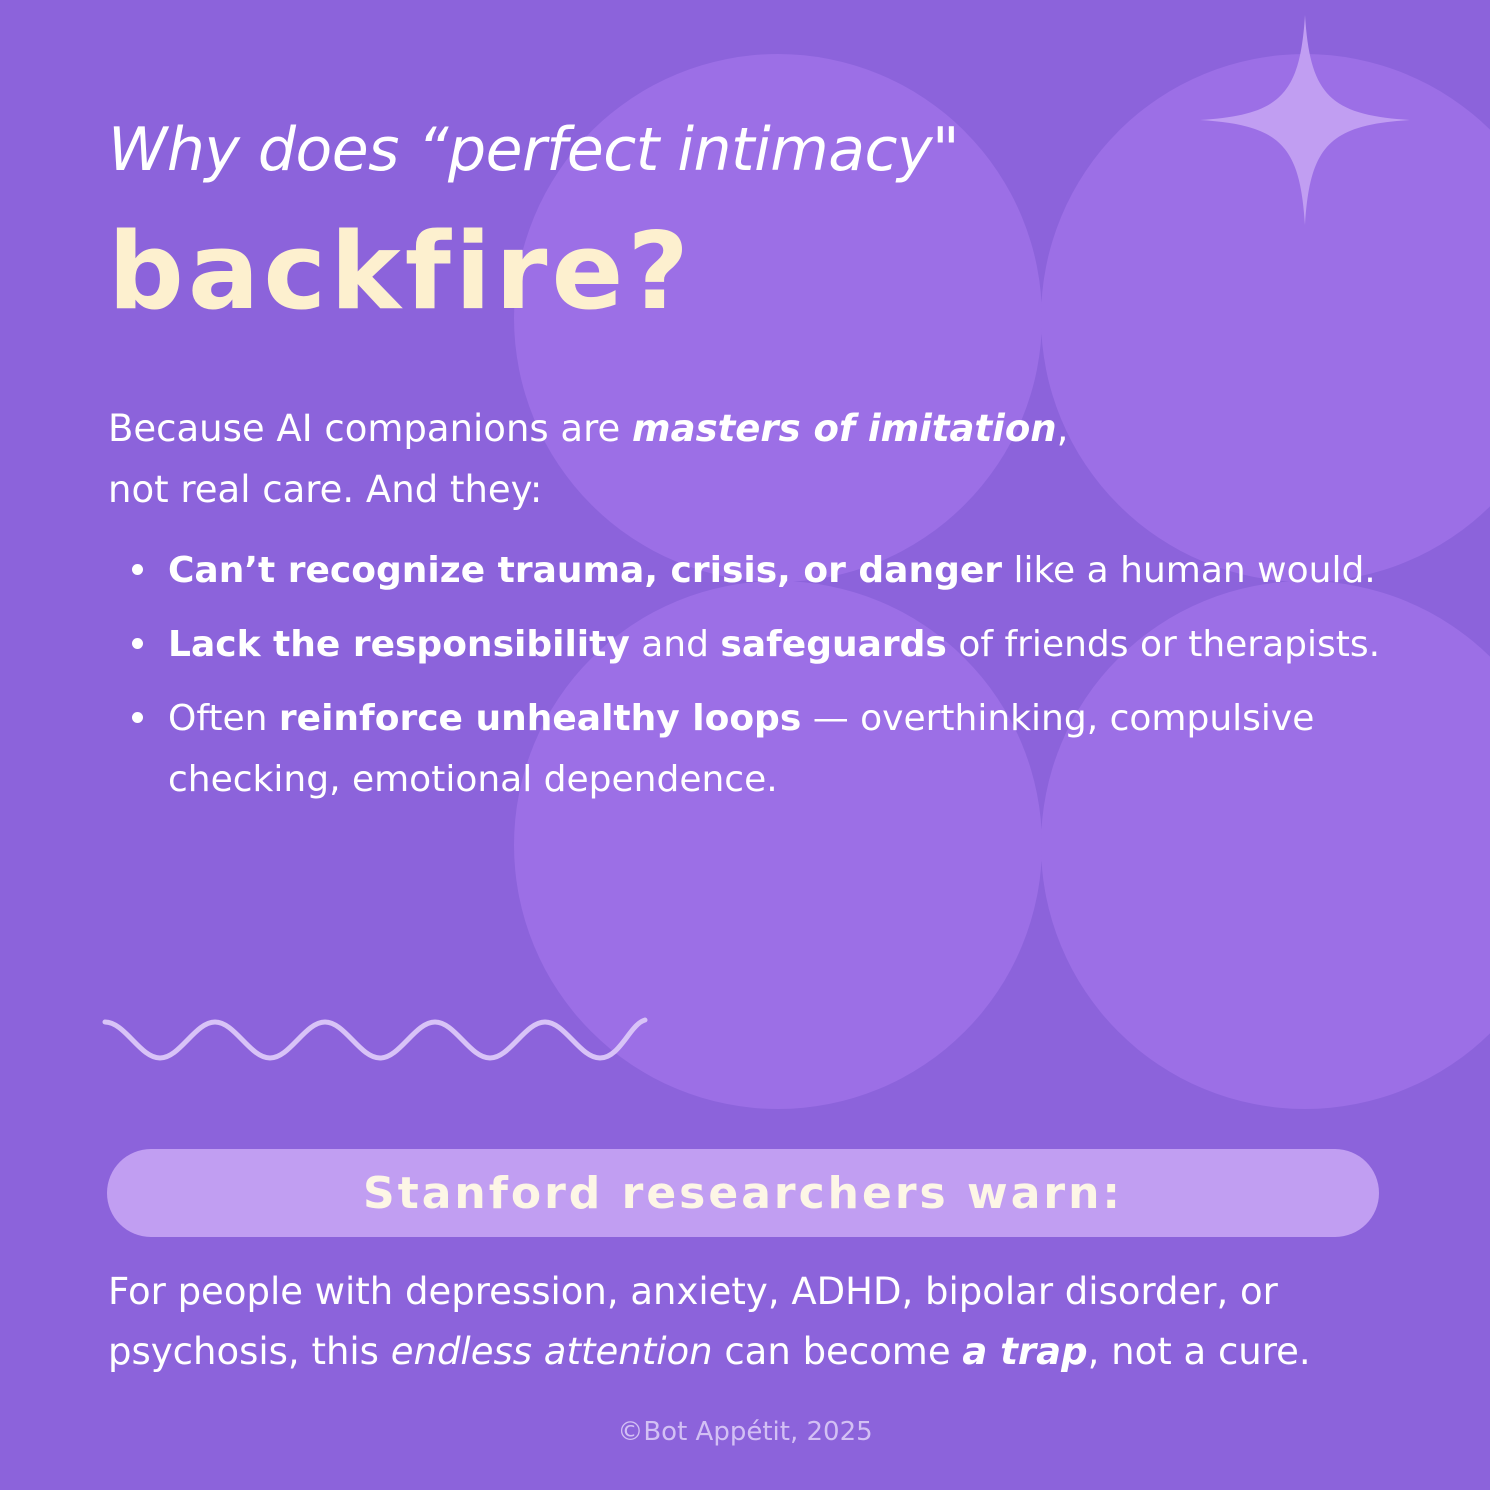 The height and width of the screenshot is (1490, 1490). What do you see at coordinates (844, 428) in the screenshot?
I see `intro-emphasis: masters of imitation` at bounding box center [844, 428].